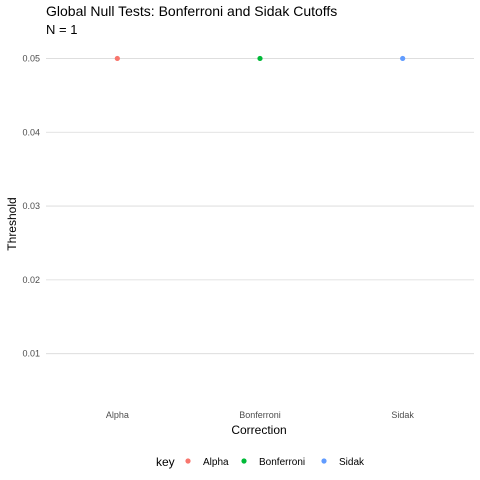 The image size is (480, 480). Describe the element at coordinates (31, 280) in the screenshot. I see `y-tick-label: 0.02` at that location.